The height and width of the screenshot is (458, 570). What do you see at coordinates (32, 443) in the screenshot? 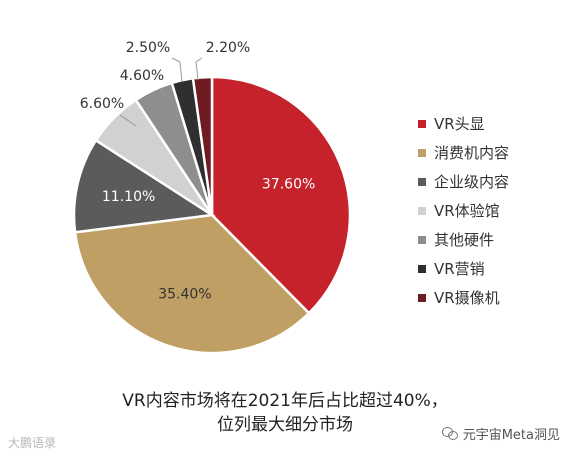
I see `watermark-left: 大鹏语录` at bounding box center [32, 443].